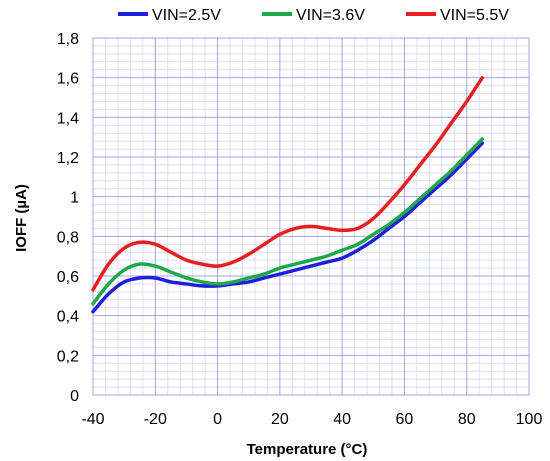 This screenshot has height=461, width=550. Describe the element at coordinates (68, 237) in the screenshot. I see `y-tick-label: 0,8` at that location.